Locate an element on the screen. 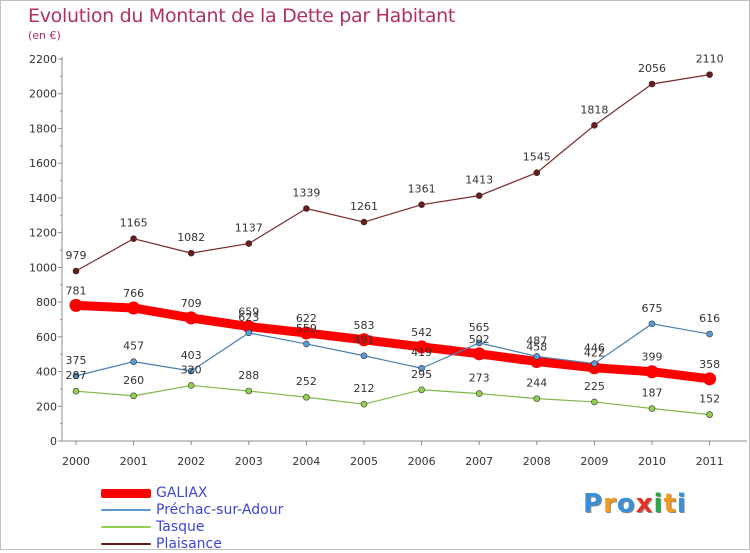 This screenshot has width=750, height=553. data-label: 1545 is located at coordinates (537, 157).